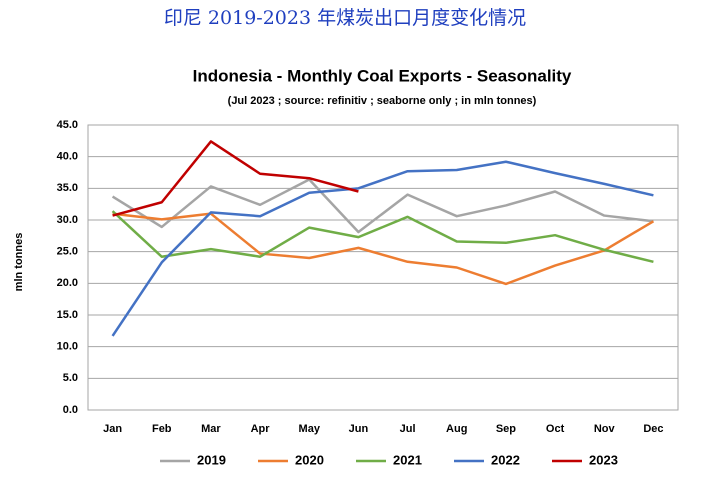 The image size is (716, 487). What do you see at coordinates (67, 125) in the screenshot?
I see `y-tick-label: 45.0` at bounding box center [67, 125].